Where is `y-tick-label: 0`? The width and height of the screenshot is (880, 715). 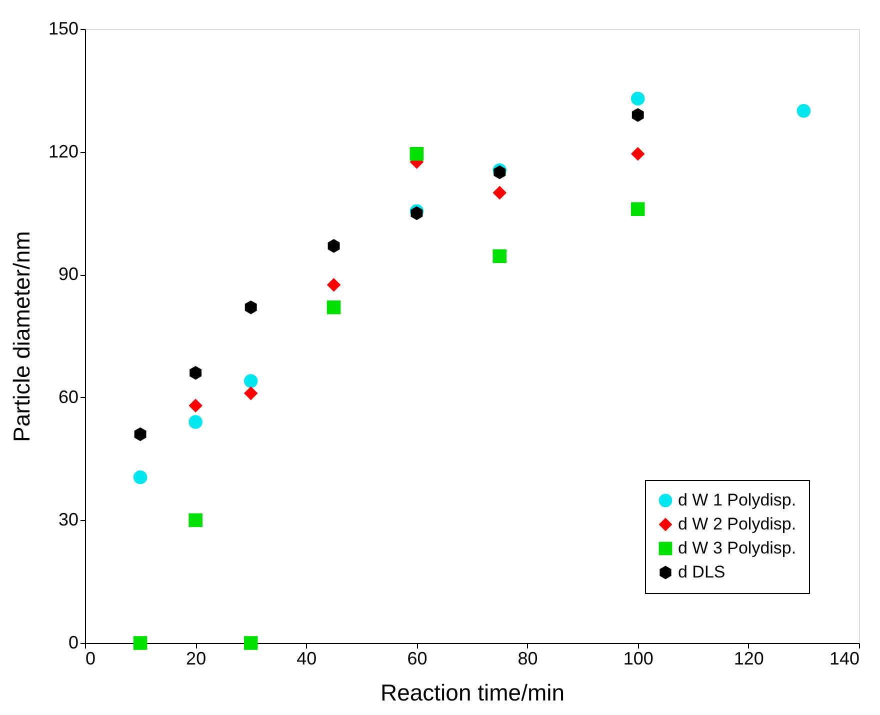 y-tick-label: 0 is located at coordinates (73, 642).